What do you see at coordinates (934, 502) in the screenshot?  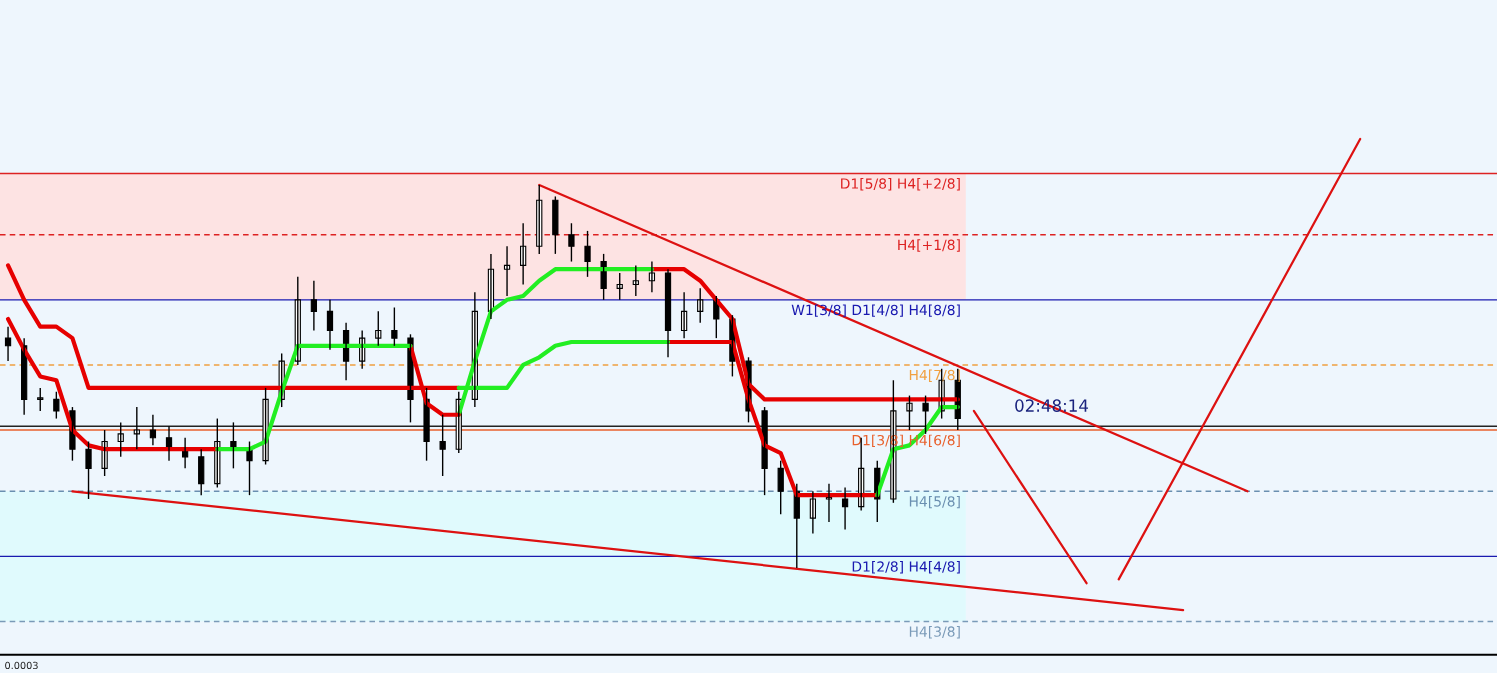 I see `ref-line-label: H4[5/8]` at bounding box center [934, 502].